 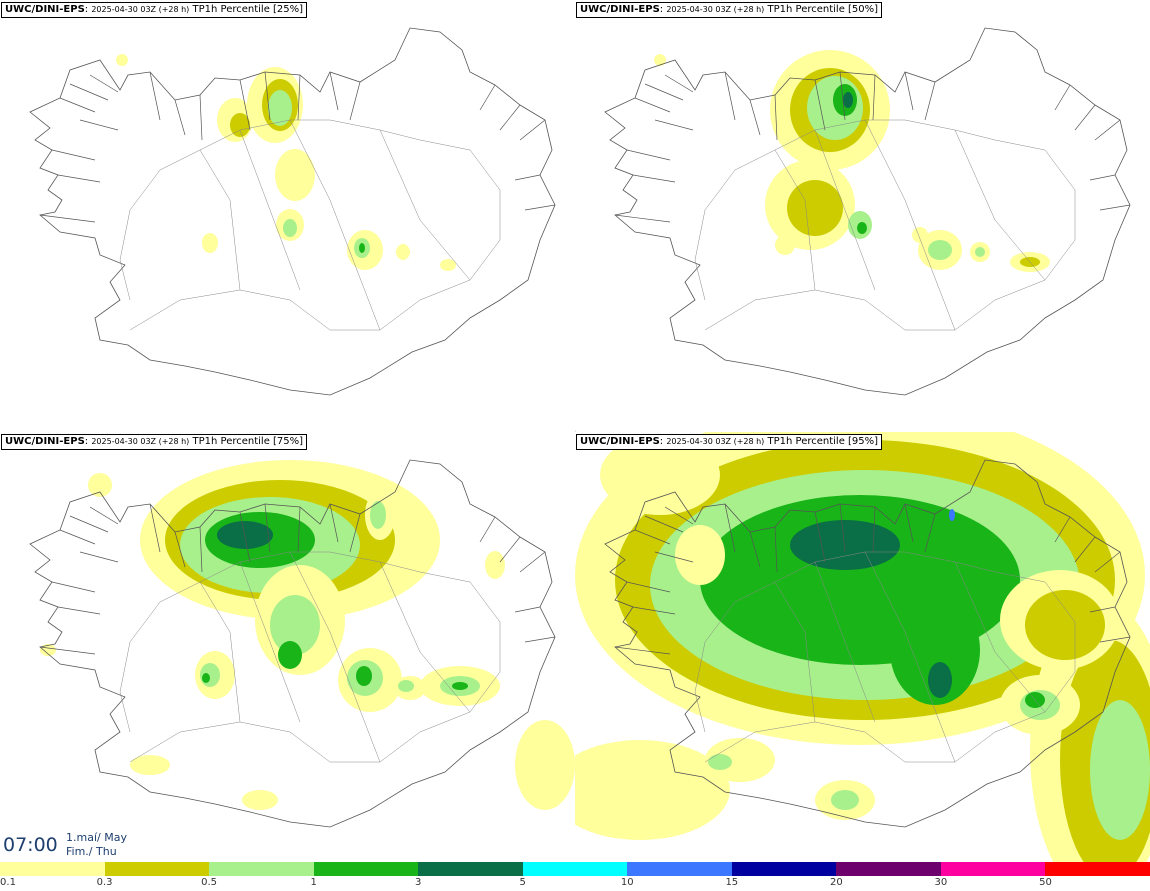 I want to click on colorbar-tick-label: 15, so click(x=732, y=882).